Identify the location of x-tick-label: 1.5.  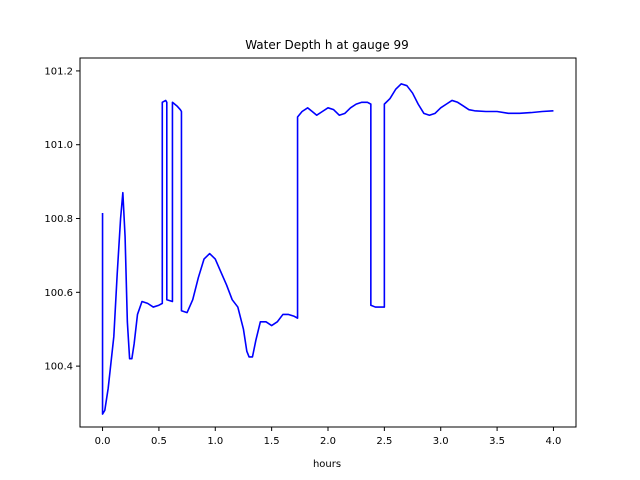
(272, 441).